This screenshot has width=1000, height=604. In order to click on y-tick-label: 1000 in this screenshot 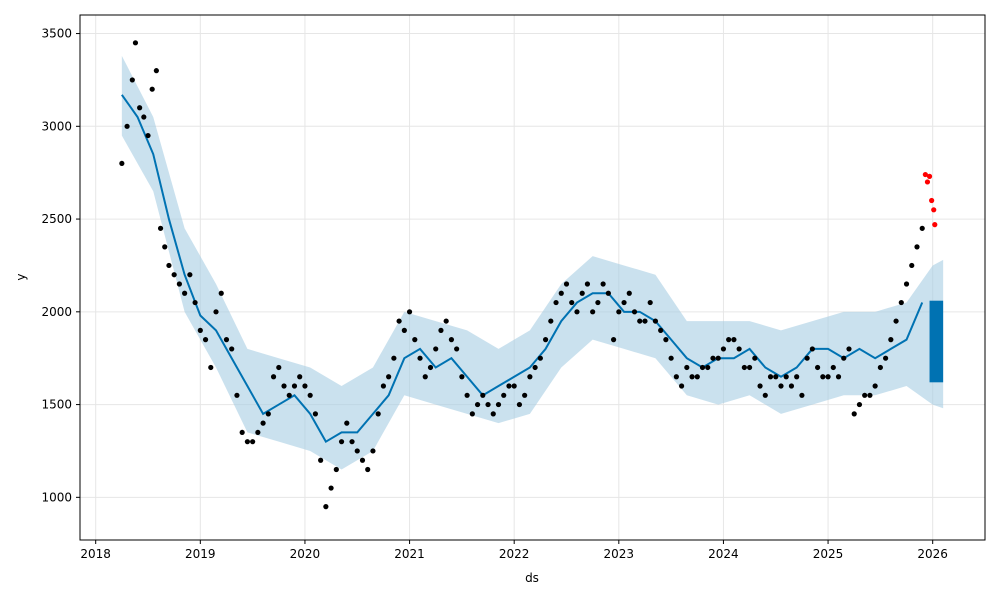, I will do `click(56, 497)`.